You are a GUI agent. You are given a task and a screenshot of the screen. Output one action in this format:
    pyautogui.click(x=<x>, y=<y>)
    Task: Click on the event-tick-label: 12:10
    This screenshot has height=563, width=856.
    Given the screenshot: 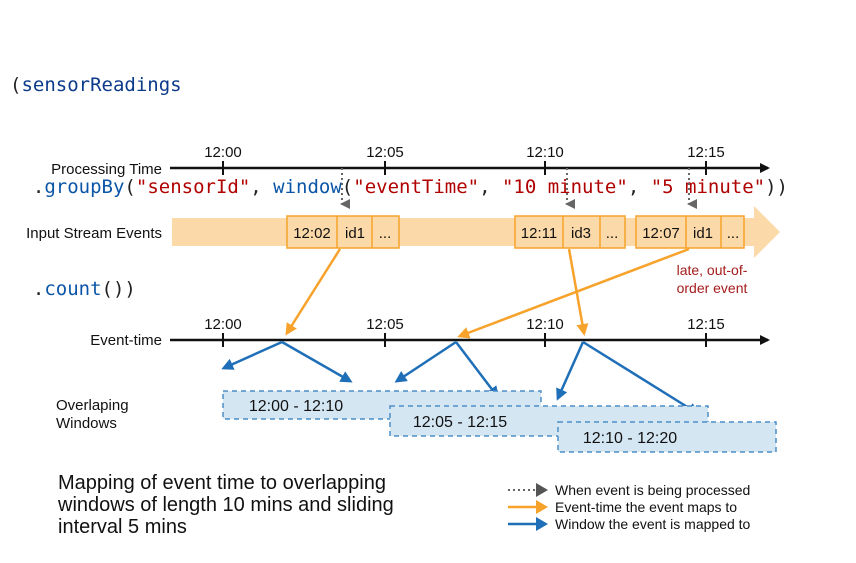 What is the action you would take?
    pyautogui.click(x=545, y=324)
    